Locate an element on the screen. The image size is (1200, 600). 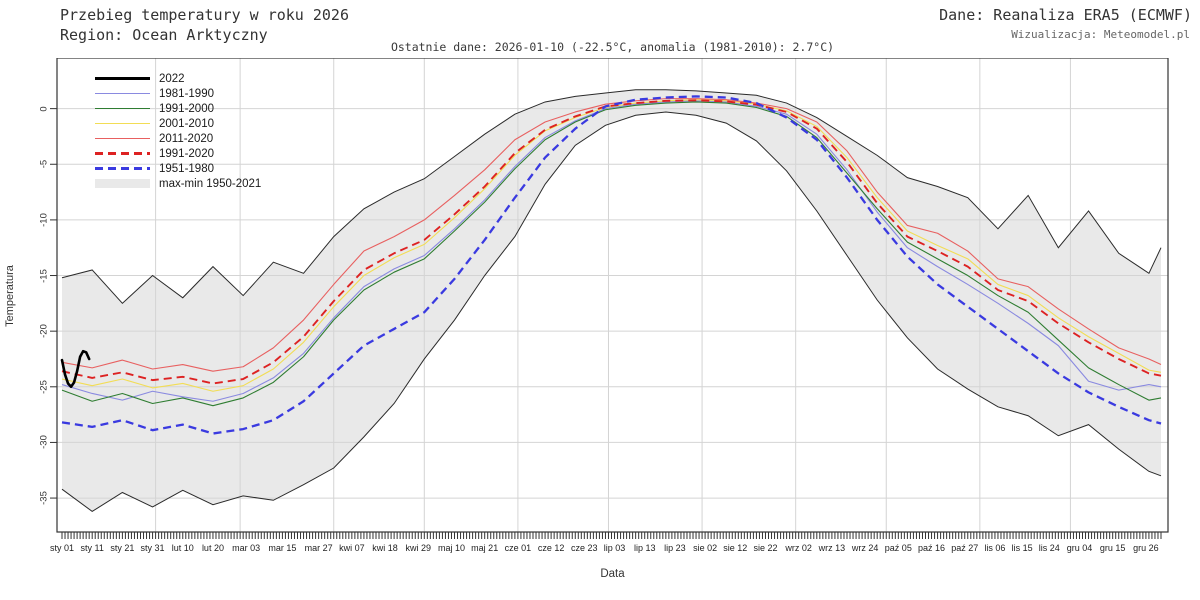
x-tick-label: kwi 18 is located at coordinates (385, 548).